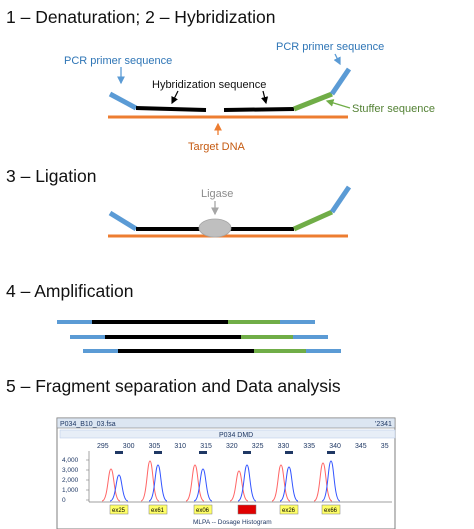  What do you see at coordinates (123, 221) in the screenshot?
I see `ligation-left-primer` at bounding box center [123, 221].